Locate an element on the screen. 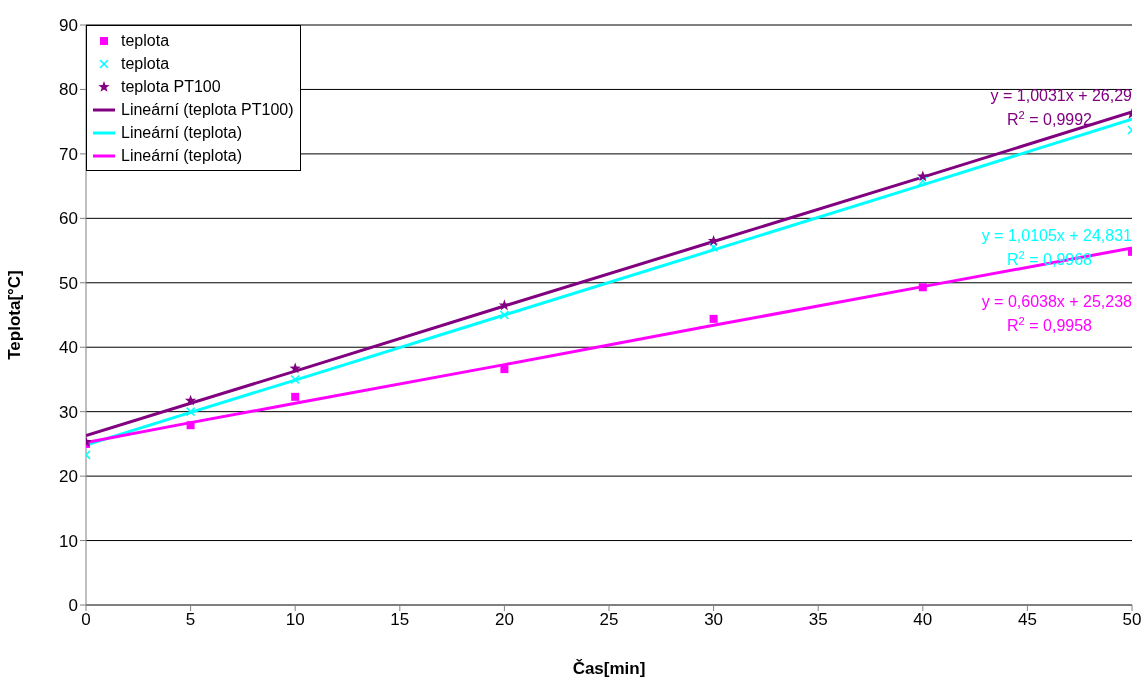 The image size is (1145, 686). y-tick-label: 80 is located at coordinates (68, 90).